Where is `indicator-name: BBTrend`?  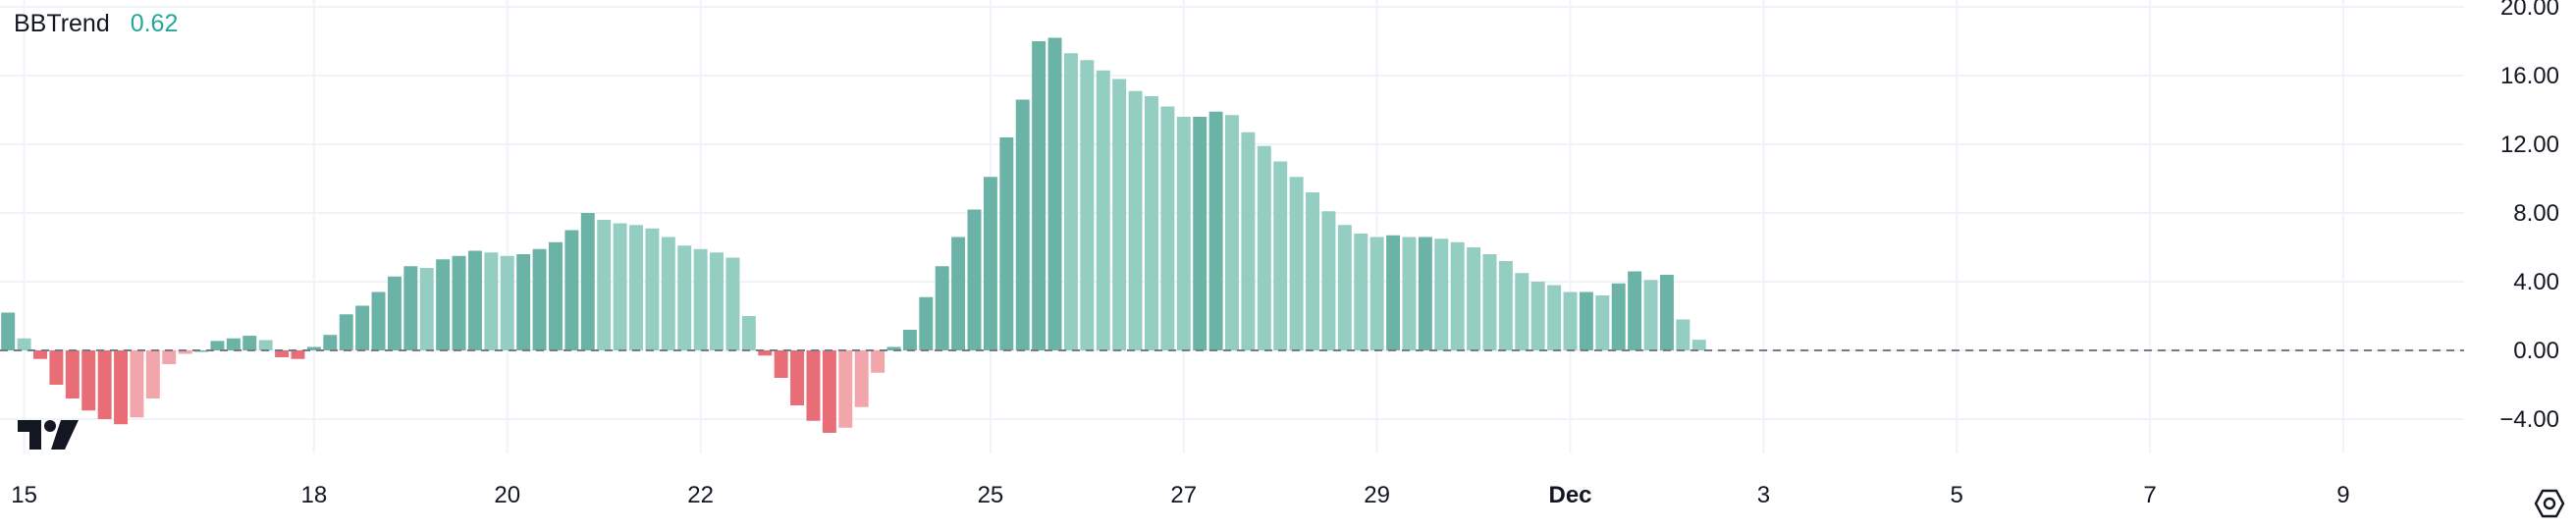 indicator-name: BBTrend is located at coordinates (62, 23).